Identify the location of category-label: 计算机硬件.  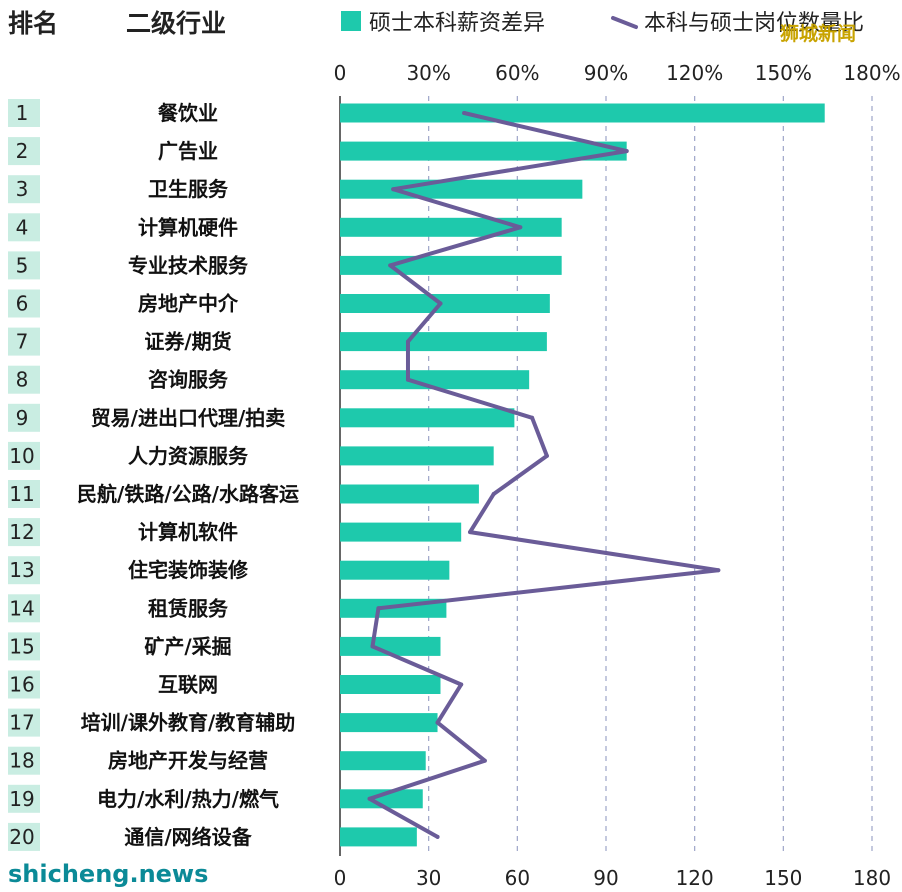
(188, 227).